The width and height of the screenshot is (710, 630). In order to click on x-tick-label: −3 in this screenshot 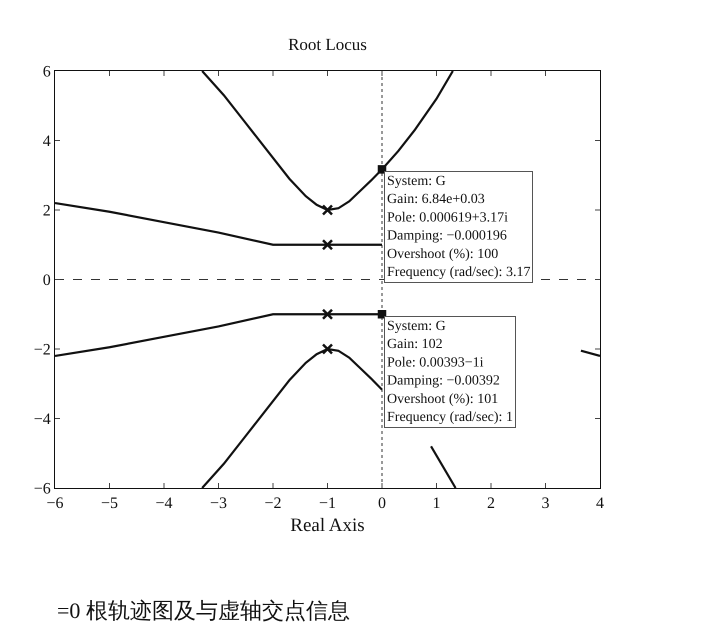, I will do `click(219, 503)`.